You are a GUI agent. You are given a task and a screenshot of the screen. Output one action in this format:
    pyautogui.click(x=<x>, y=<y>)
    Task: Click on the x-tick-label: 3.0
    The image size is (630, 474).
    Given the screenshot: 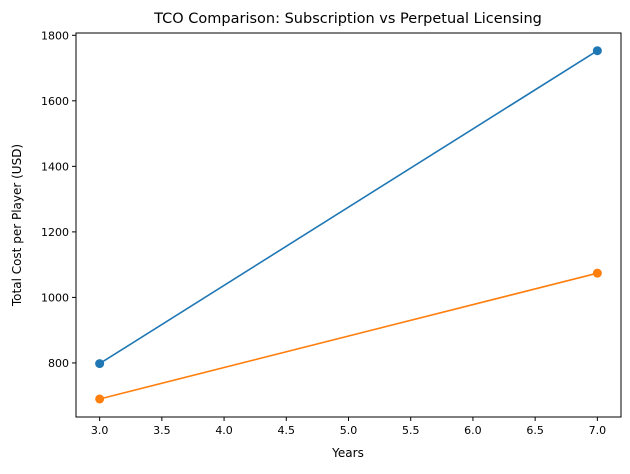 What is the action you would take?
    pyautogui.click(x=100, y=430)
    